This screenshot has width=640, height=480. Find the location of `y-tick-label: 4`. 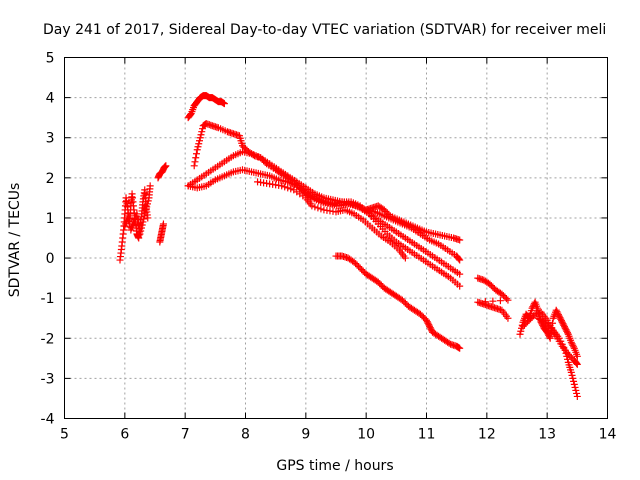

y-tick-label: 4 is located at coordinates (50, 99).